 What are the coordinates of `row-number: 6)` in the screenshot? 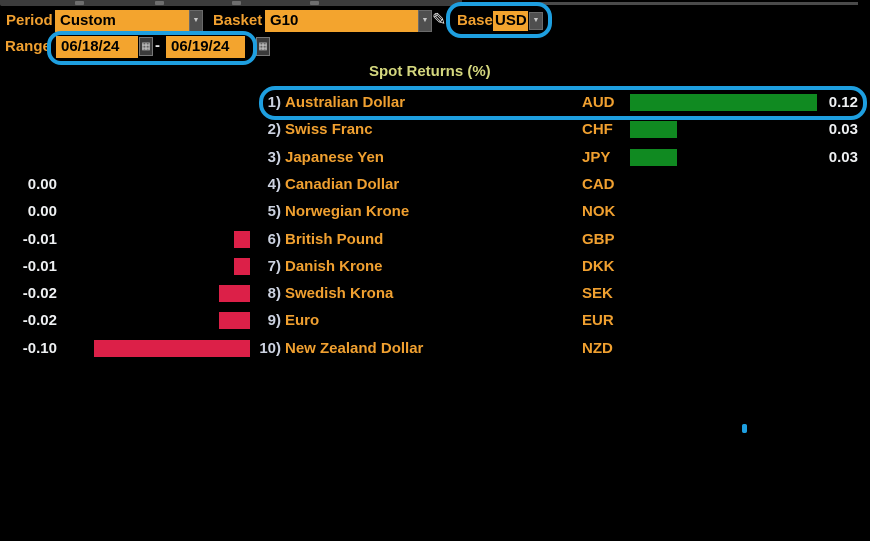 It's located at (274, 239).